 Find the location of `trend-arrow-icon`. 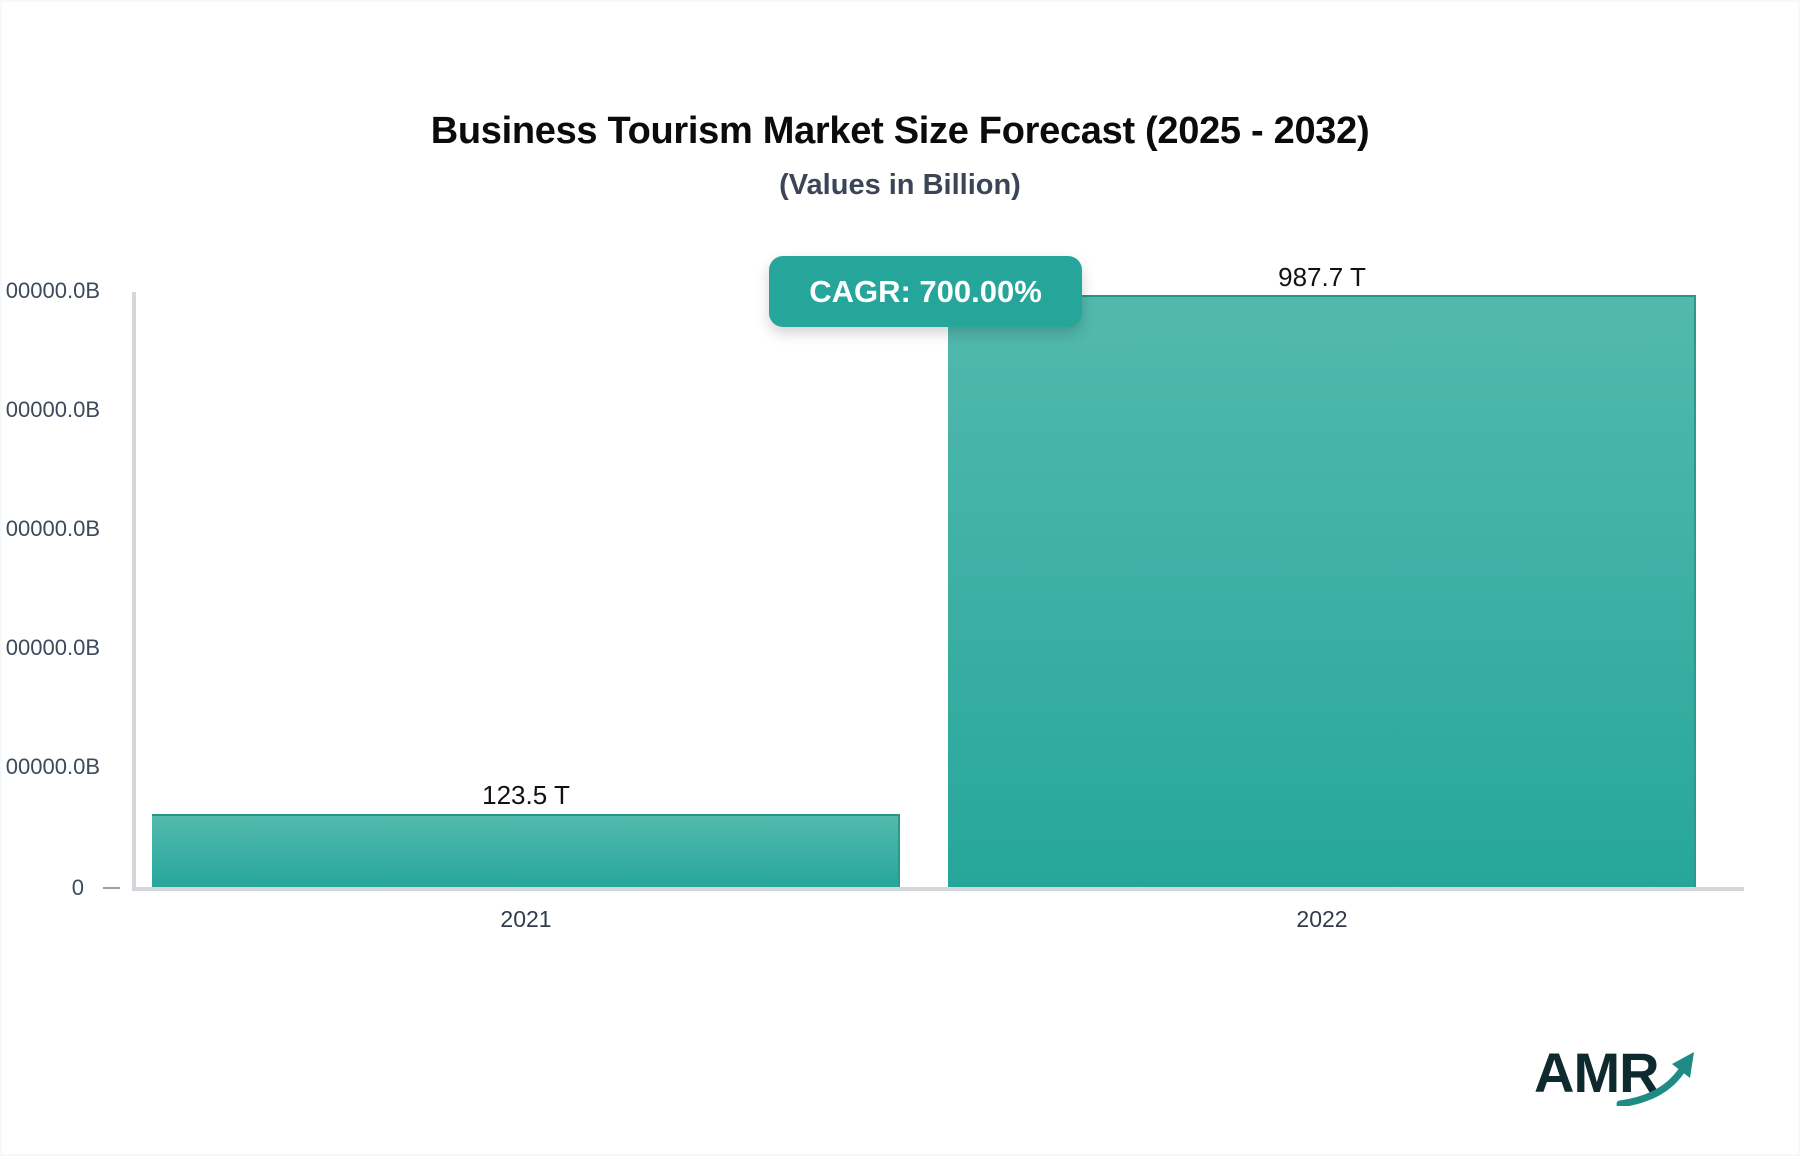

trend-arrow-icon is located at coordinates (1655, 1079).